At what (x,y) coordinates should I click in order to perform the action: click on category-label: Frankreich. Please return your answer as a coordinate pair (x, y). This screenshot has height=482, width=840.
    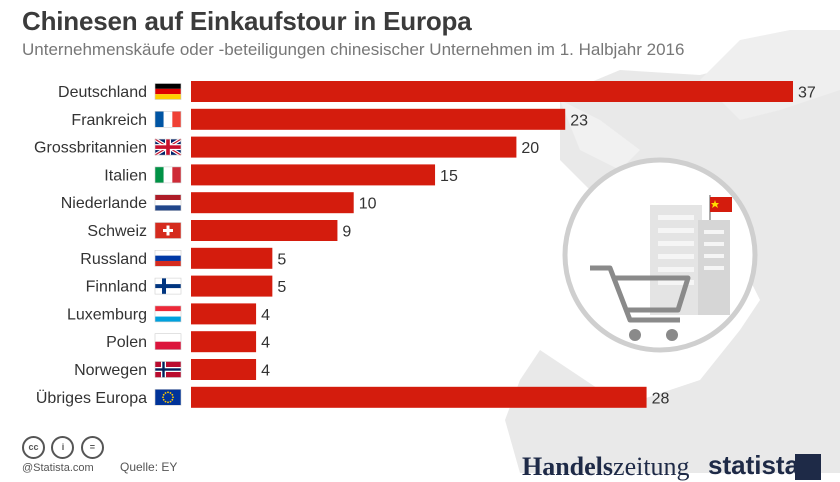
    Looking at the image, I should click on (109, 120).